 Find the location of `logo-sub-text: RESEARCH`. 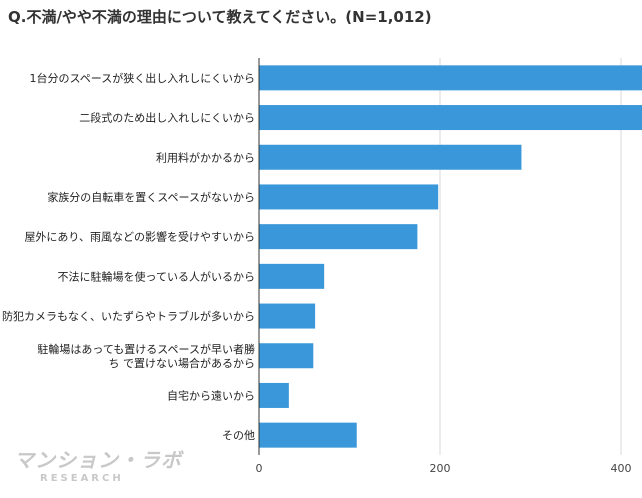

logo-sub-text: RESEARCH is located at coordinates (82, 478).